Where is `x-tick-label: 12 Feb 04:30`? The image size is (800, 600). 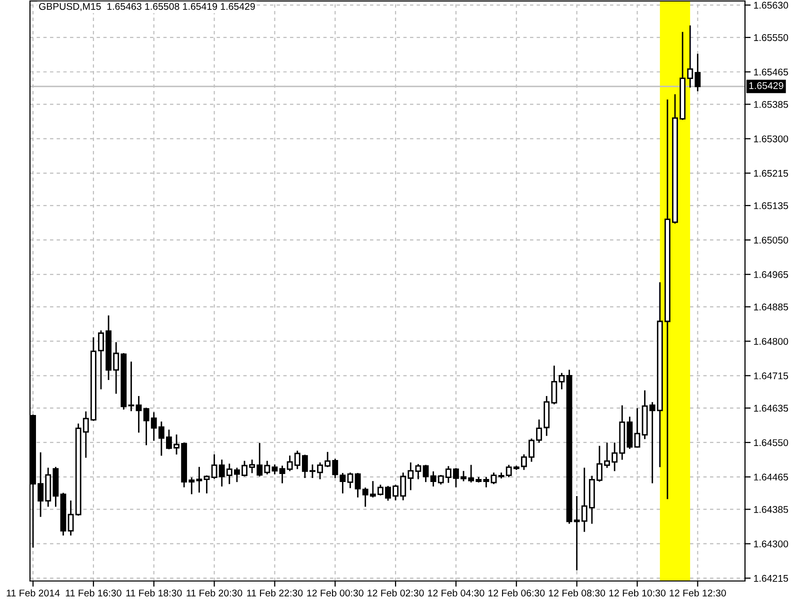
x-tick-label: 12 Feb 04:30 is located at coordinates (456, 592).